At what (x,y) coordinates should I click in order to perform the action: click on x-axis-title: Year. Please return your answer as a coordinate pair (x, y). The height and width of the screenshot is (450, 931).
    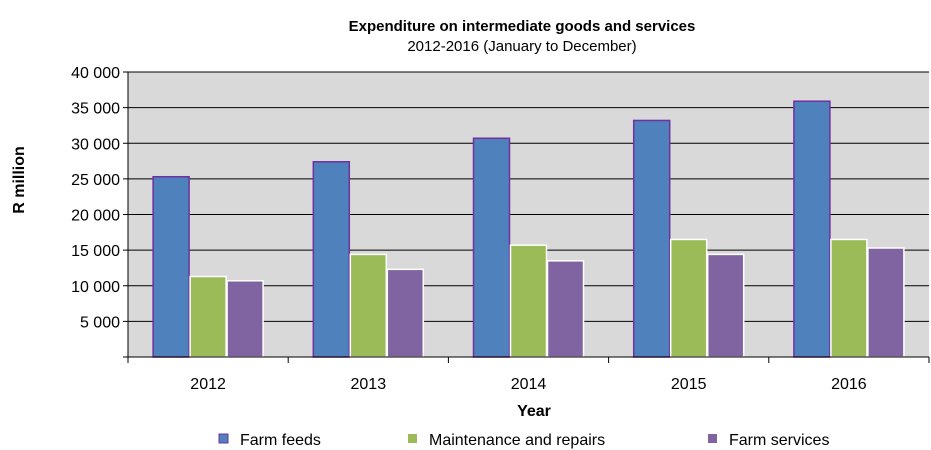
    Looking at the image, I should click on (534, 411).